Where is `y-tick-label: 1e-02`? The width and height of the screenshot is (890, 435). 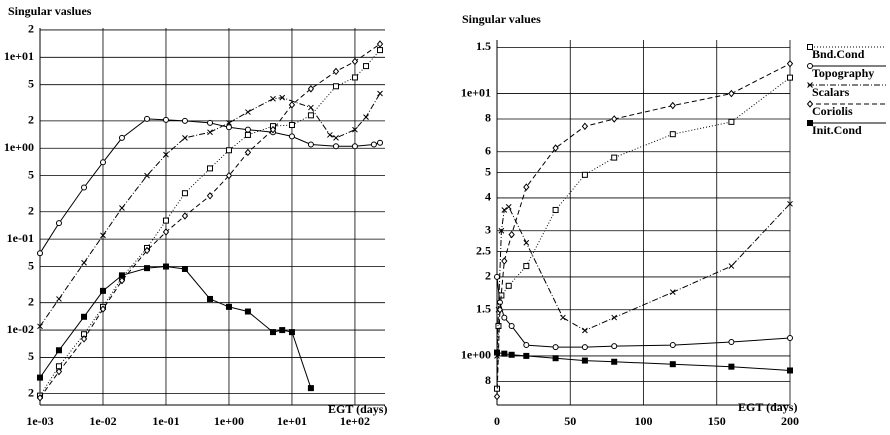
y-tick-label: 1e-02 is located at coordinates (20, 329).